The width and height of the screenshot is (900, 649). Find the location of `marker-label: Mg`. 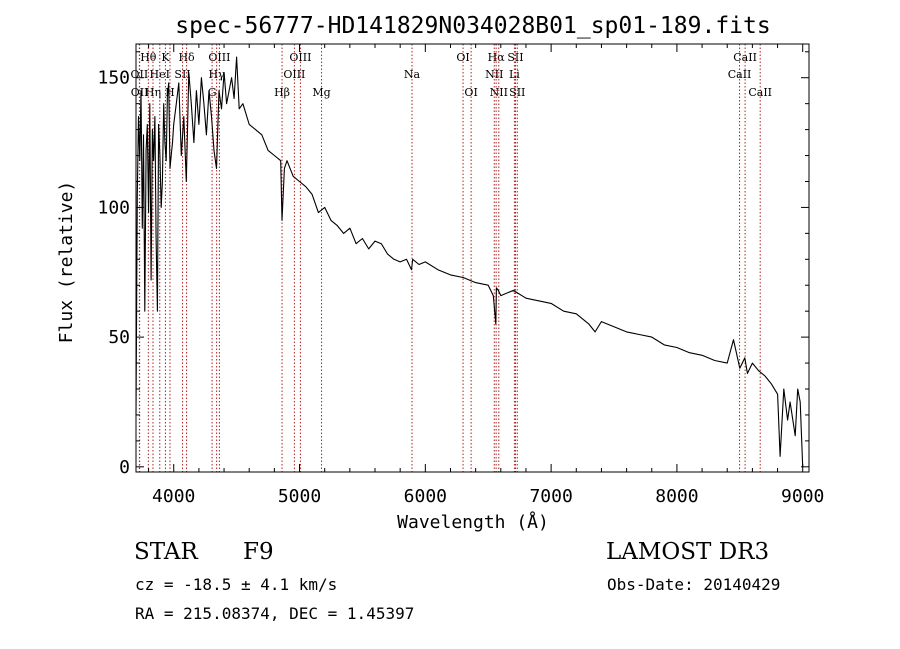

marker-label: Mg is located at coordinates (321, 92).